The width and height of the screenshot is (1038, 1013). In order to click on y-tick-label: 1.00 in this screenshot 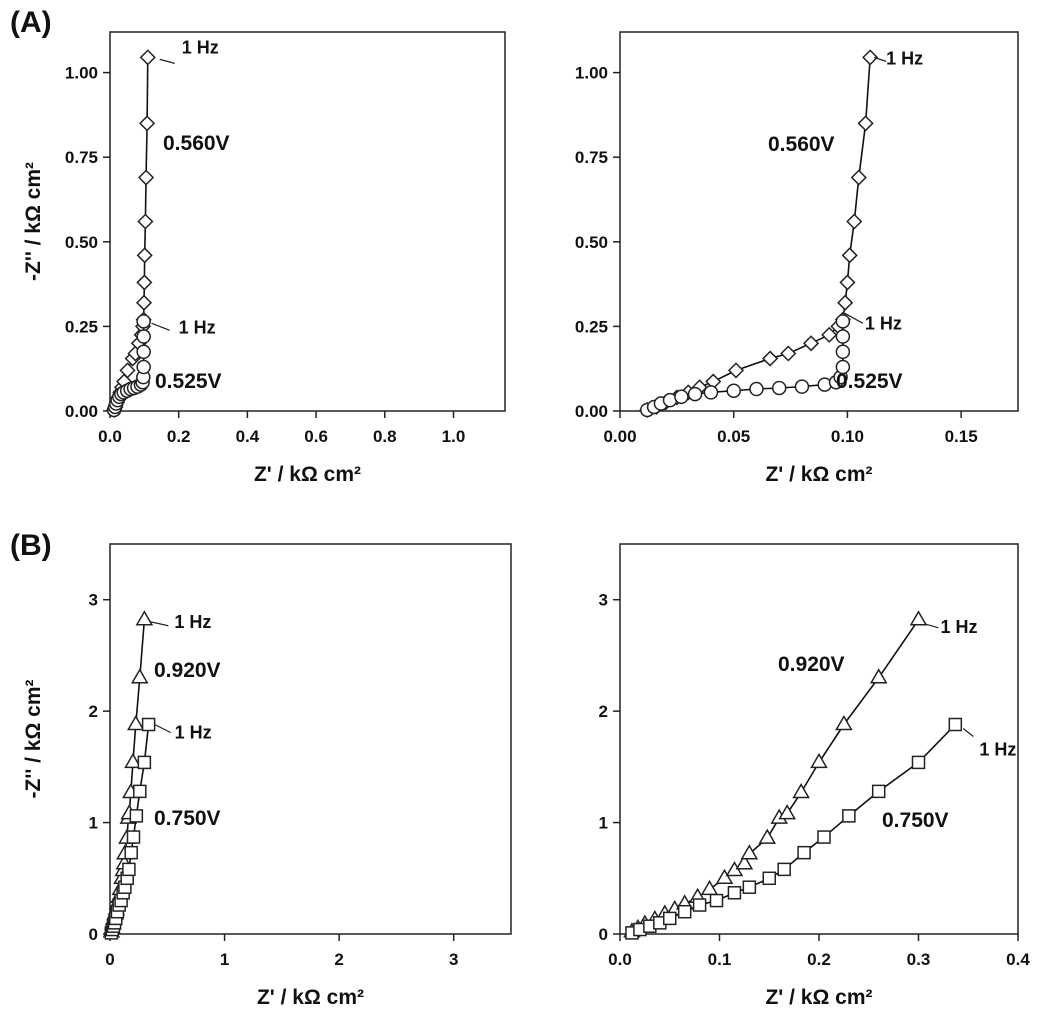, I will do `click(81, 73)`.